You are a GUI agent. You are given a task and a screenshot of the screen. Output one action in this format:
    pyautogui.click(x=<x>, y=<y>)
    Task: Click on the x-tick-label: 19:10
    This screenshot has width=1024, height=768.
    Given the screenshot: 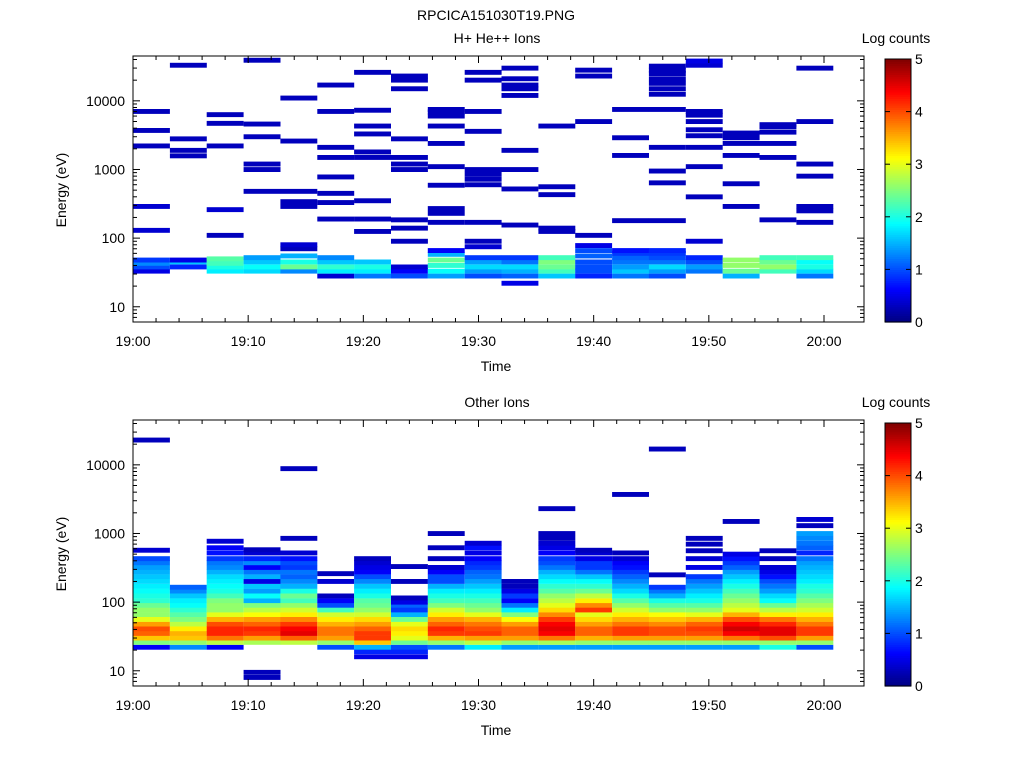 What is the action you would take?
    pyautogui.click(x=248, y=705)
    